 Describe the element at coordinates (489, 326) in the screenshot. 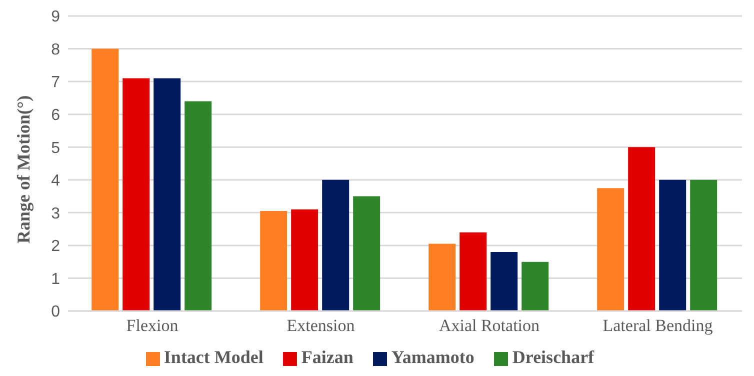

I see `x-tick-label: Axial Rotation` at that location.